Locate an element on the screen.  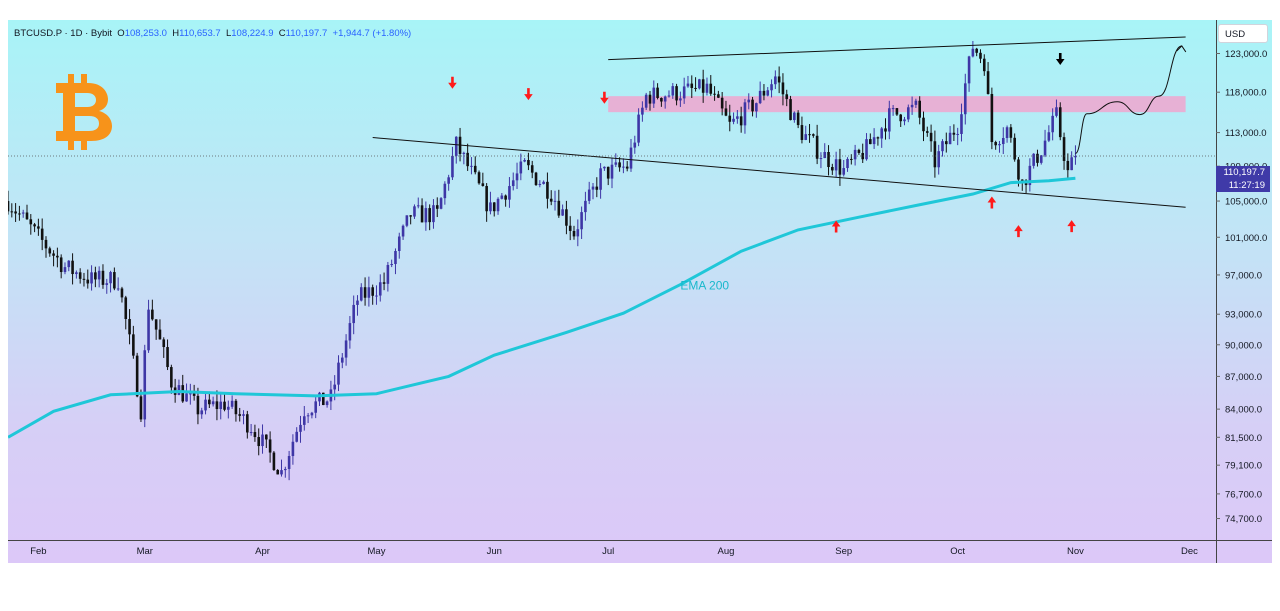
y-tick-label-4: 105,000.0 is located at coordinates (1246, 202).